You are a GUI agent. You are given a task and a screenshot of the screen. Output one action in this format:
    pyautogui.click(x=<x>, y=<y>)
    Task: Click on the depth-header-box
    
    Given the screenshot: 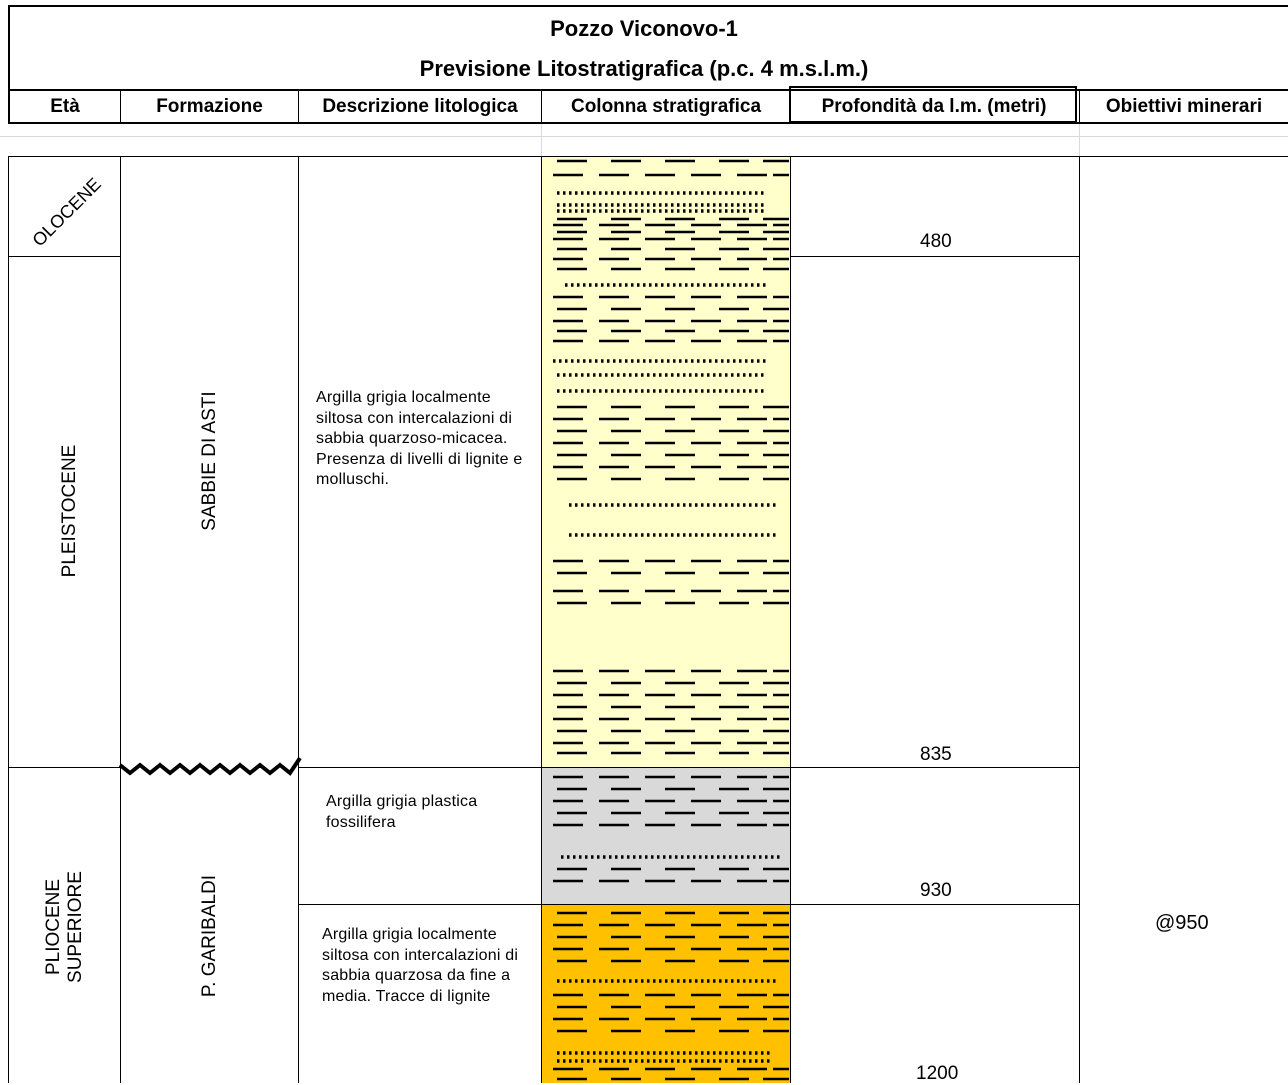 What is the action you would take?
    pyautogui.click(x=933, y=104)
    